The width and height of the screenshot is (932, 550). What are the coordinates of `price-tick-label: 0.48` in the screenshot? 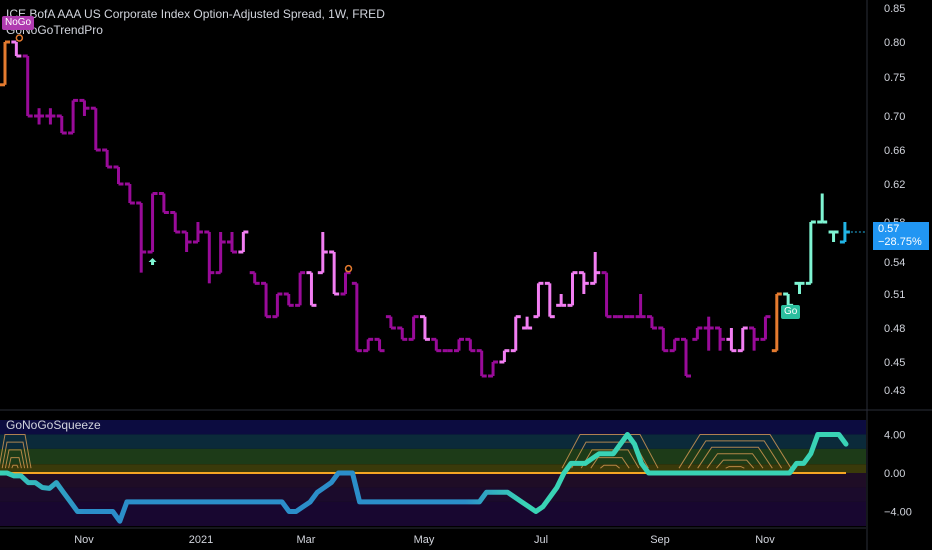 It's located at (894, 329).